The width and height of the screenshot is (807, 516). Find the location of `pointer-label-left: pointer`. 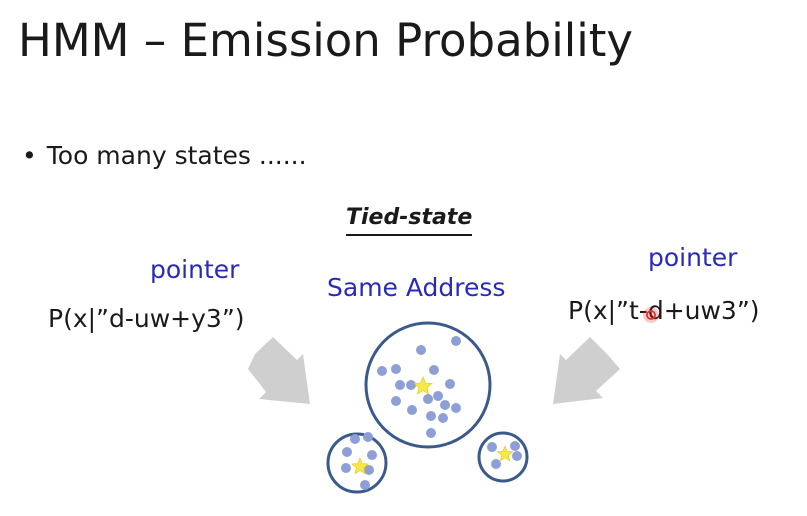

pointer-label-left: pointer is located at coordinates (195, 269).